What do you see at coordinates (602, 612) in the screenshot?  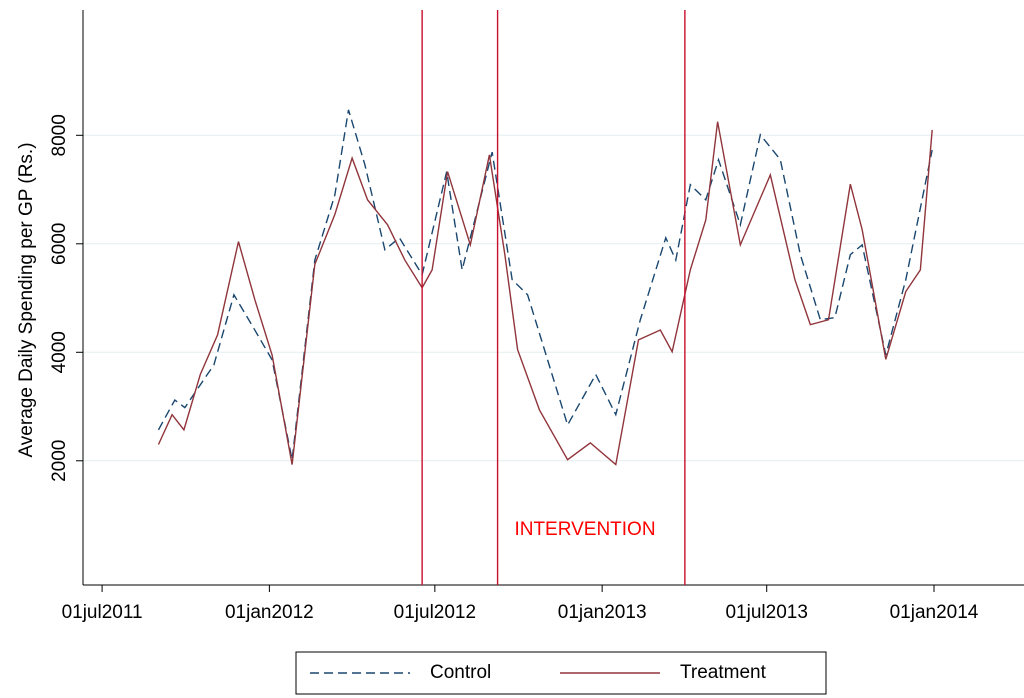 I see `x-tick-label: 01jan2013` at bounding box center [602, 612].